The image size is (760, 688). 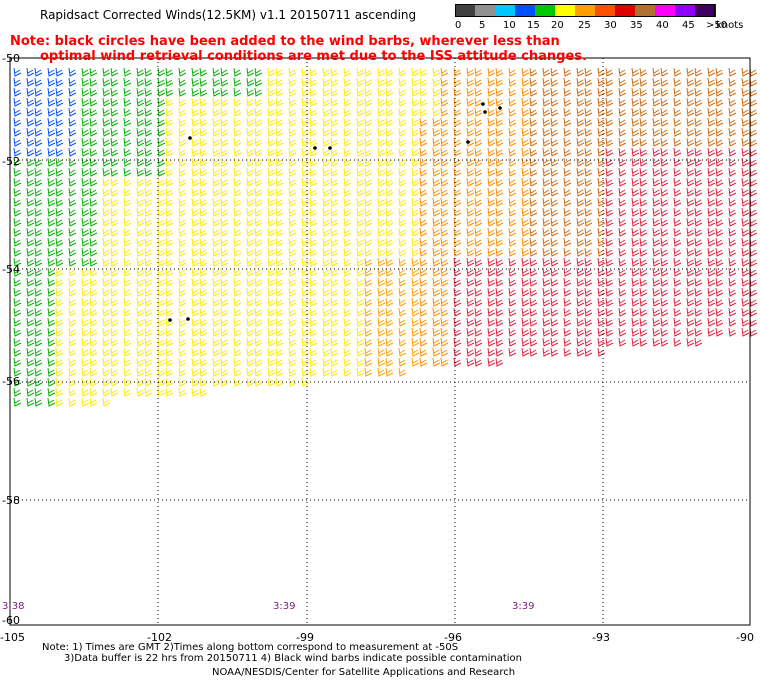 I want to click on pass-time-3: 3:39, so click(x=523, y=606).